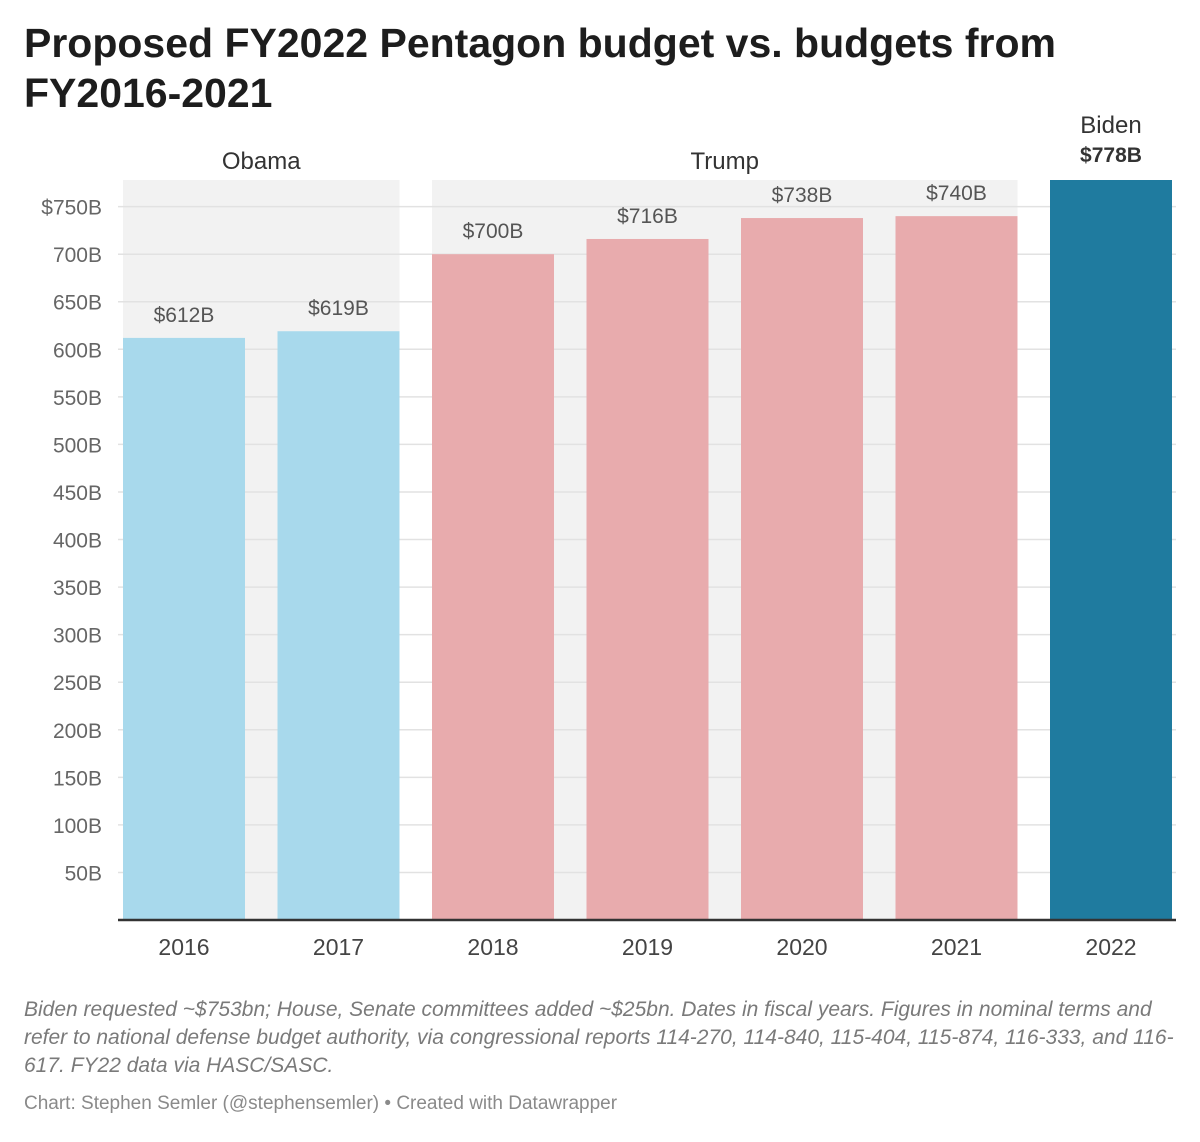 The width and height of the screenshot is (1200, 1142). I want to click on value-label-2017: $619B, so click(338, 308).